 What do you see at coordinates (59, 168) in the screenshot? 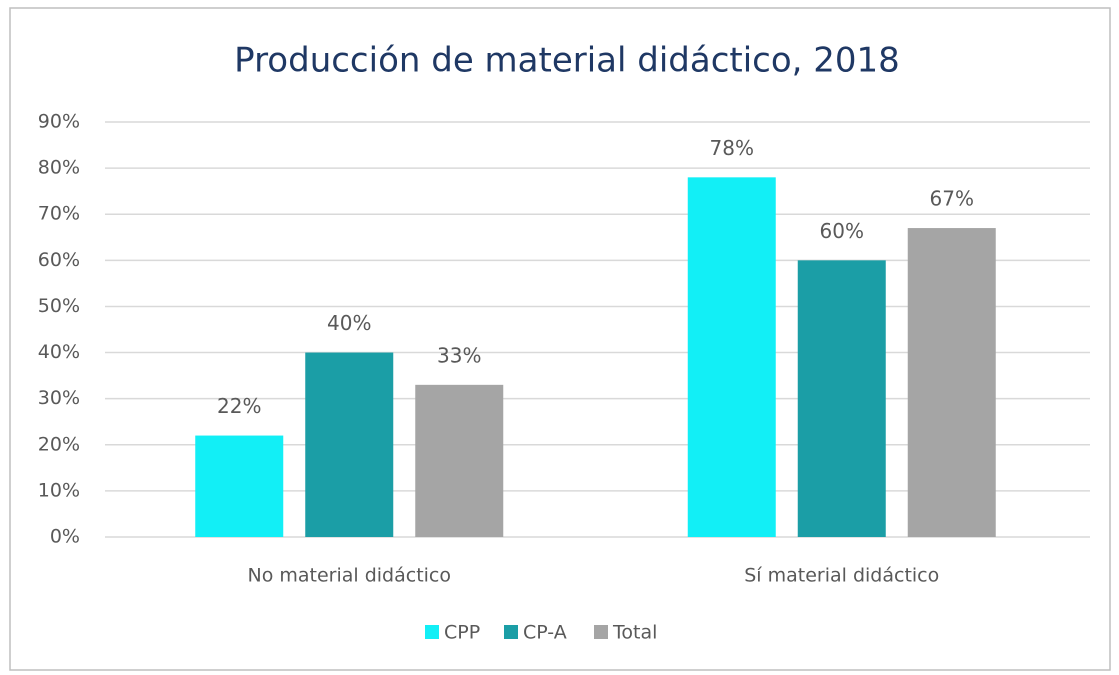
I see `y-tick-label: 80%` at bounding box center [59, 168].